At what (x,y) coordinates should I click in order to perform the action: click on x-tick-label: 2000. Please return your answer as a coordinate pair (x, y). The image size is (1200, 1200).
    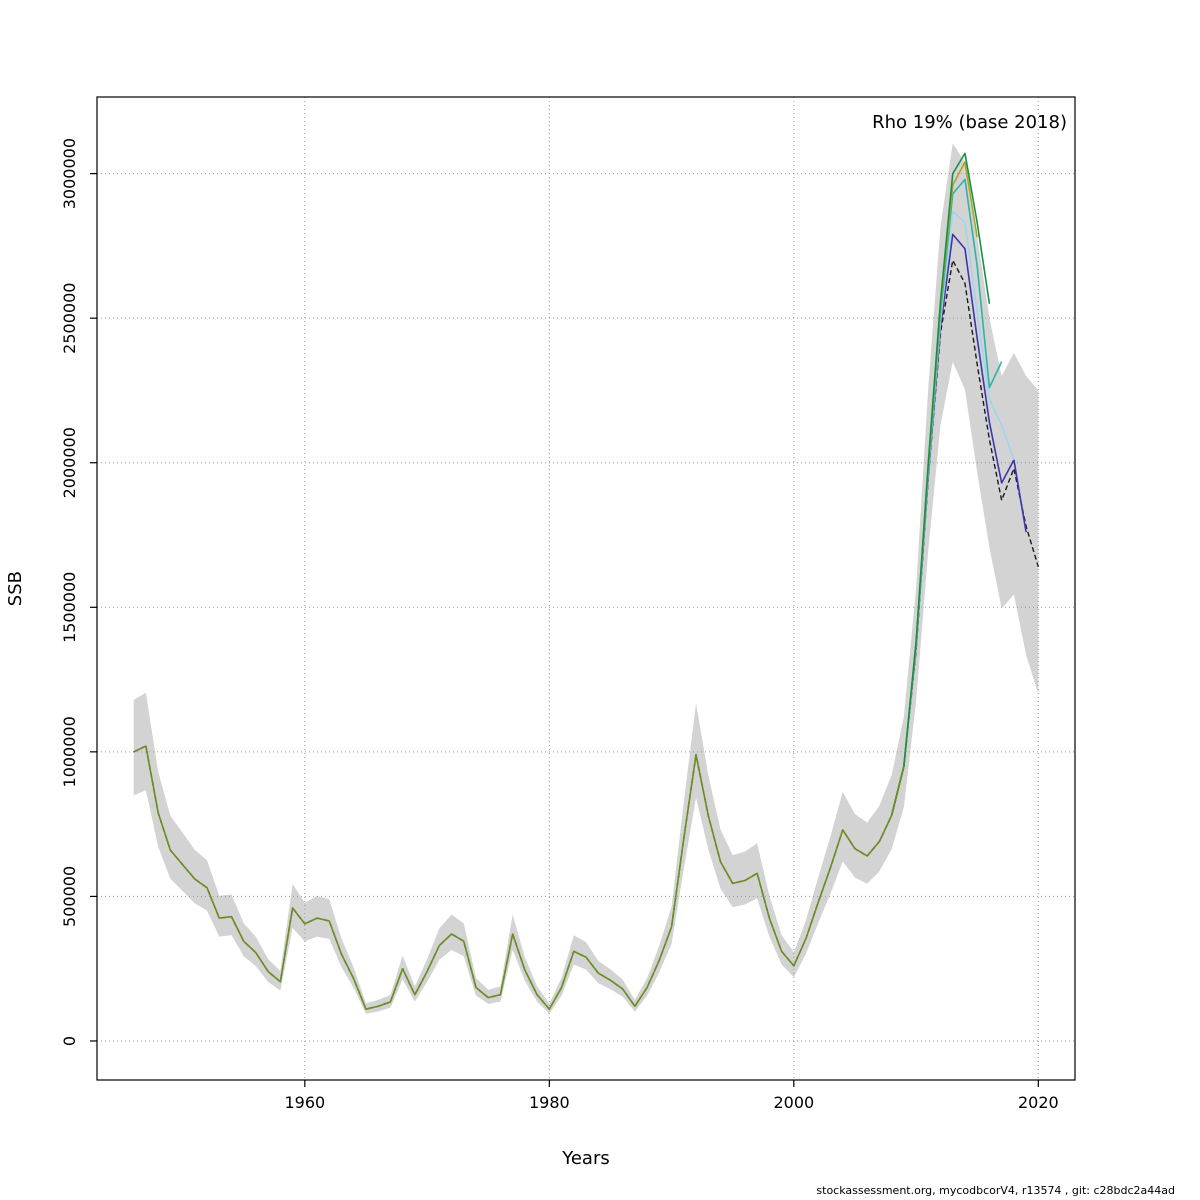
    Looking at the image, I should click on (793, 1102).